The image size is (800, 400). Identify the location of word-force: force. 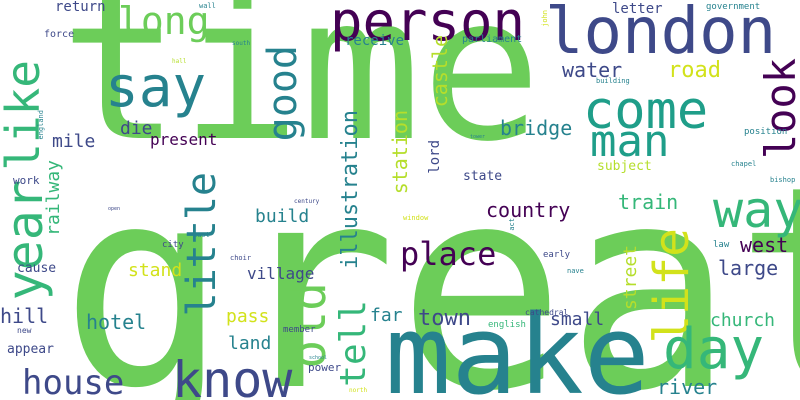
(59, 34).